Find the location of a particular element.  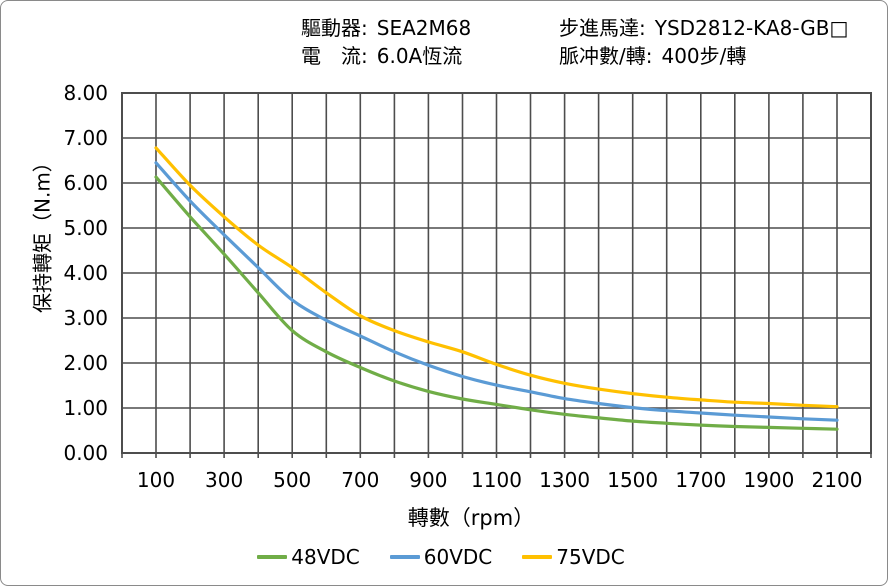

legend-item-48vdc: 48VDC is located at coordinates (308, 557).